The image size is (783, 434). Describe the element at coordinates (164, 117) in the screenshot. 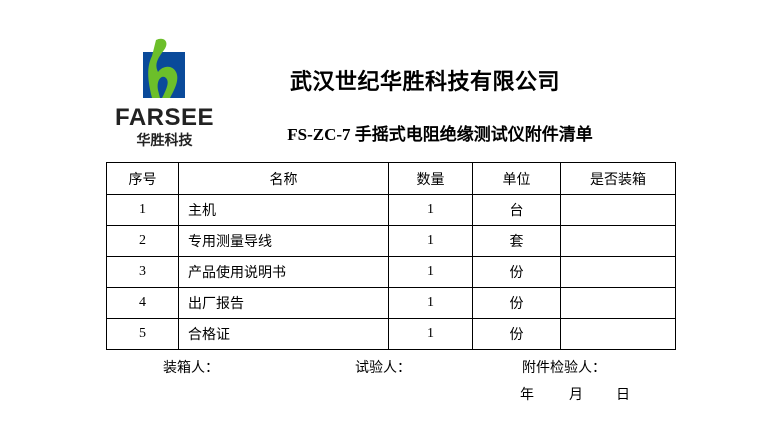

I see `logo-brand: FARSEE` at that location.